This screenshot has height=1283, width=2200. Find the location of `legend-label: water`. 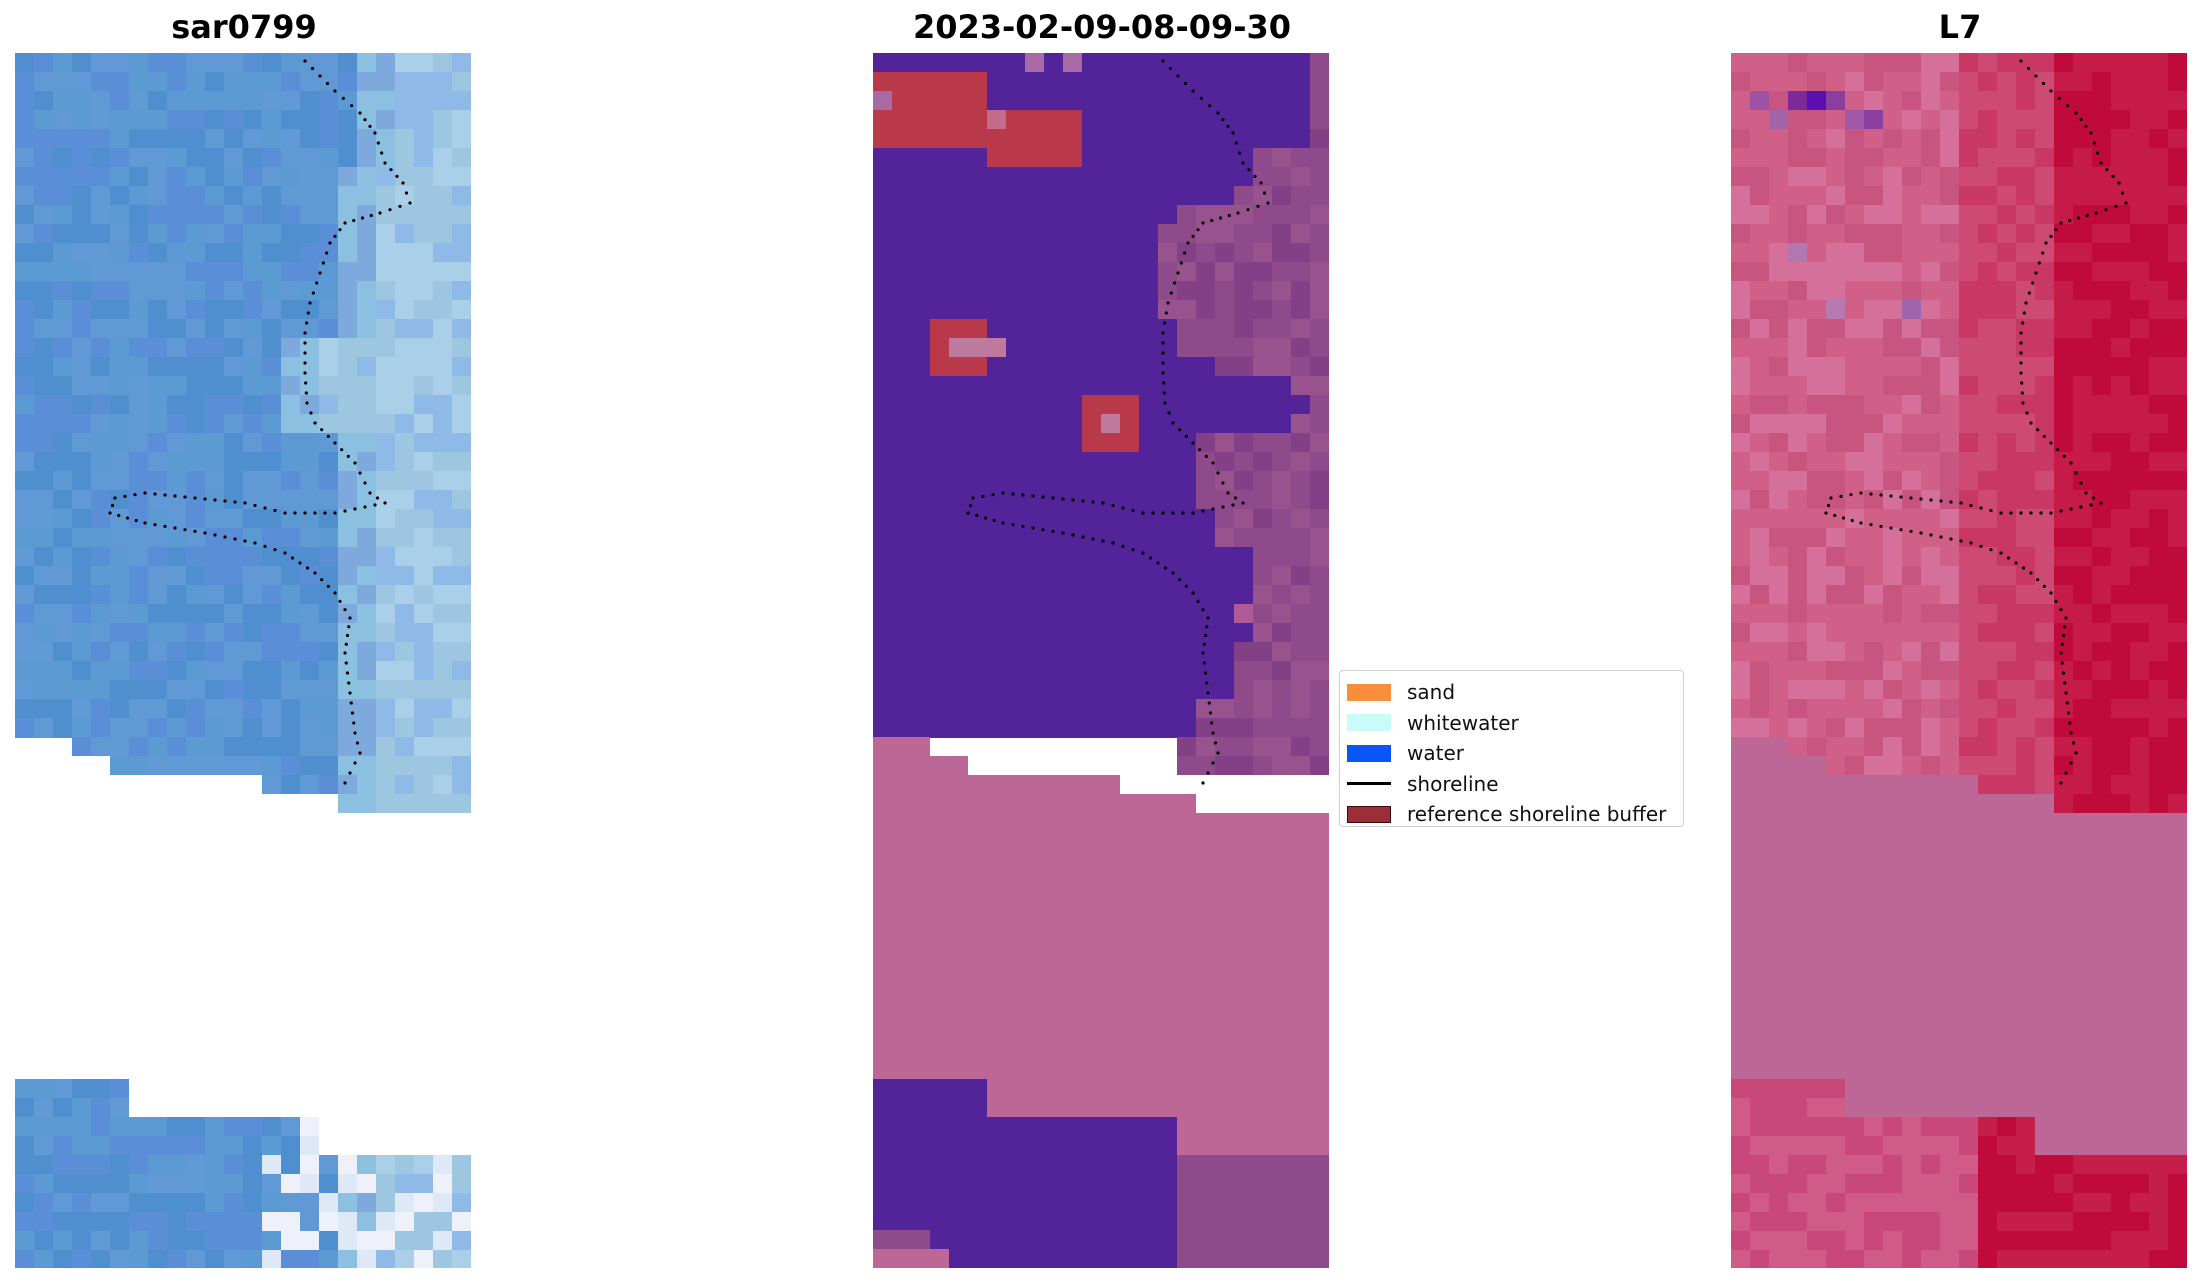

legend-label: water is located at coordinates (1435, 753).